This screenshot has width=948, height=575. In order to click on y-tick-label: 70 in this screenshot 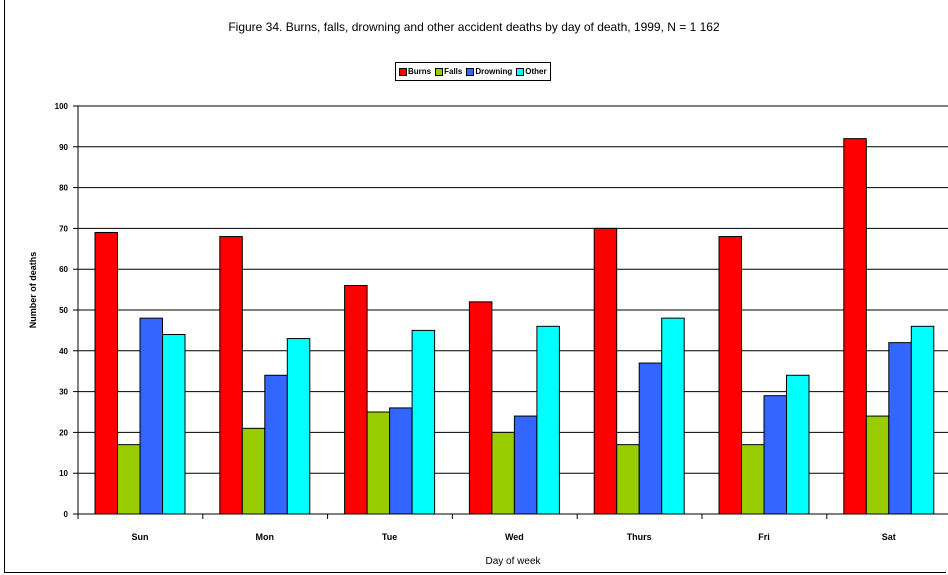, I will do `click(63, 228)`.